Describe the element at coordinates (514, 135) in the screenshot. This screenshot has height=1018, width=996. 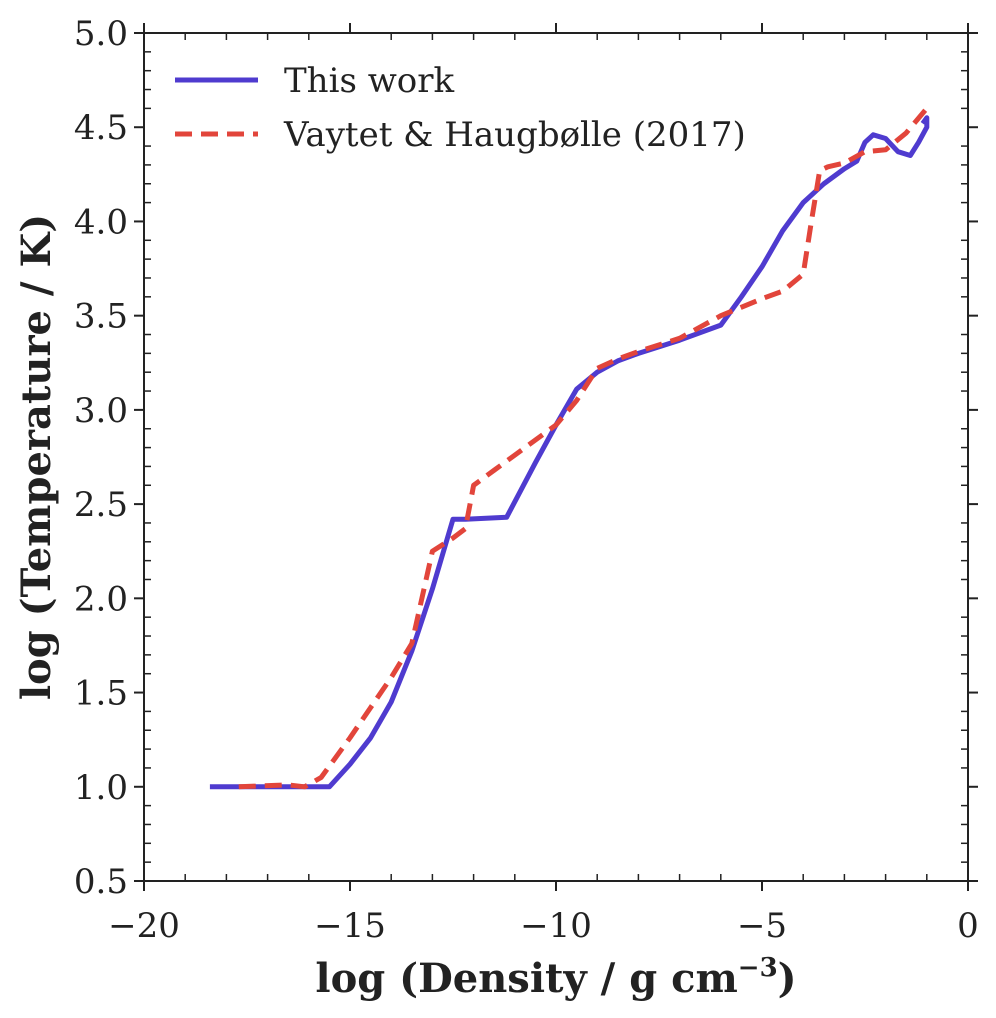
I see `legend-label-vaytet: Vaytet & Haugbølle (2017)` at that location.